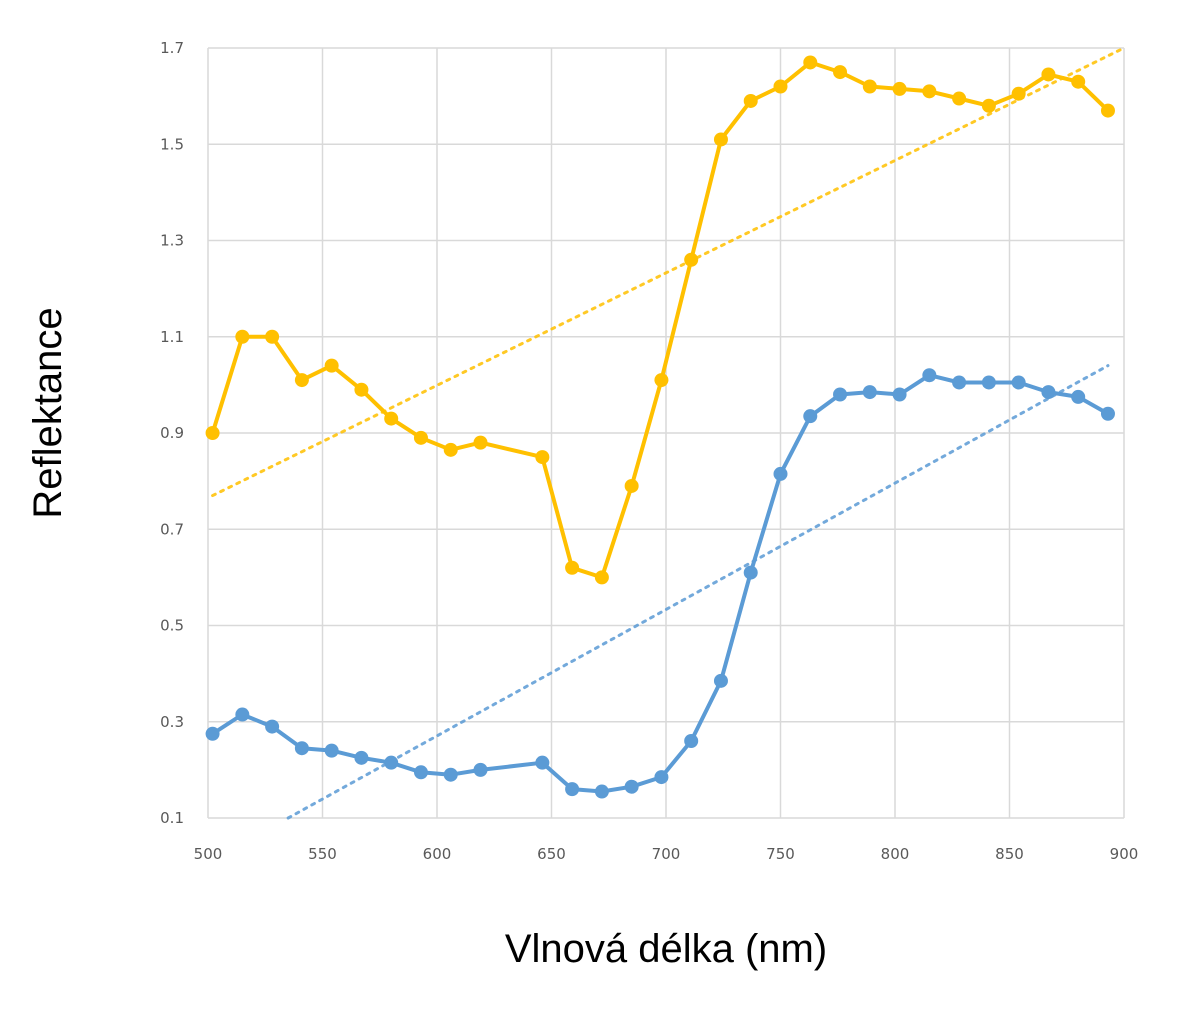 The width and height of the screenshot is (1177, 1030). I want to click on x-tick-label: 700, so click(666, 854).